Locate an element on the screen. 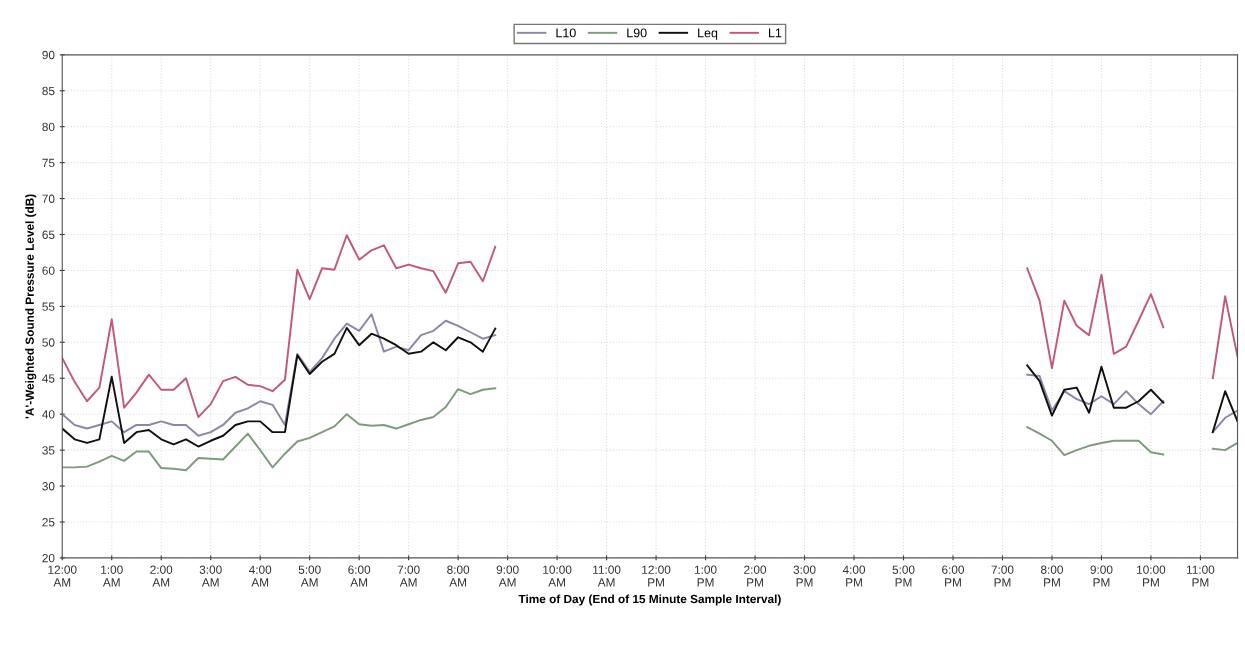 This screenshot has height=645, width=1245. x-tick-label: 8:00 AM is located at coordinates (458, 576).